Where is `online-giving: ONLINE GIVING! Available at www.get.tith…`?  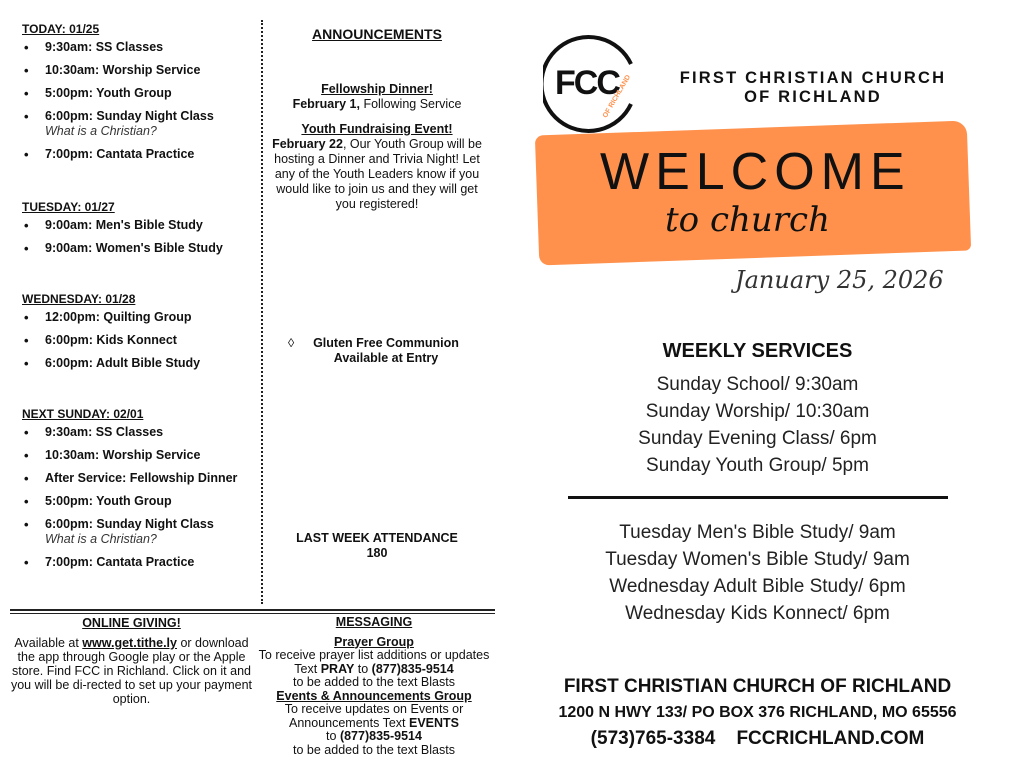
online-giving: ONLINE GIVING! Available at www.get.tith… is located at coordinates (131, 661).